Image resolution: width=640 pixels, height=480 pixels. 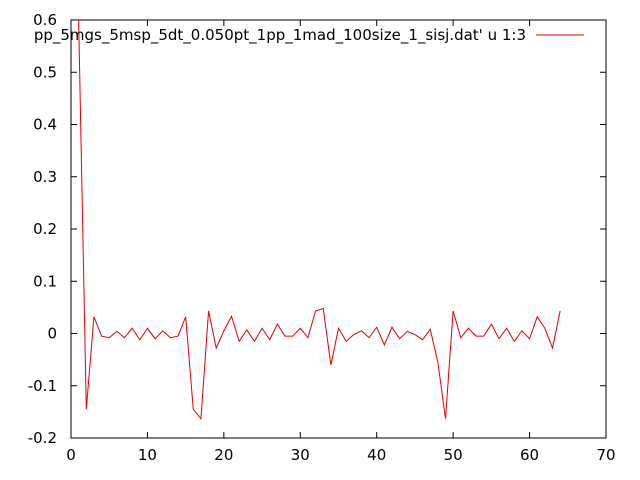 I want to click on y-tick-label: 0.6, so click(x=45, y=20).